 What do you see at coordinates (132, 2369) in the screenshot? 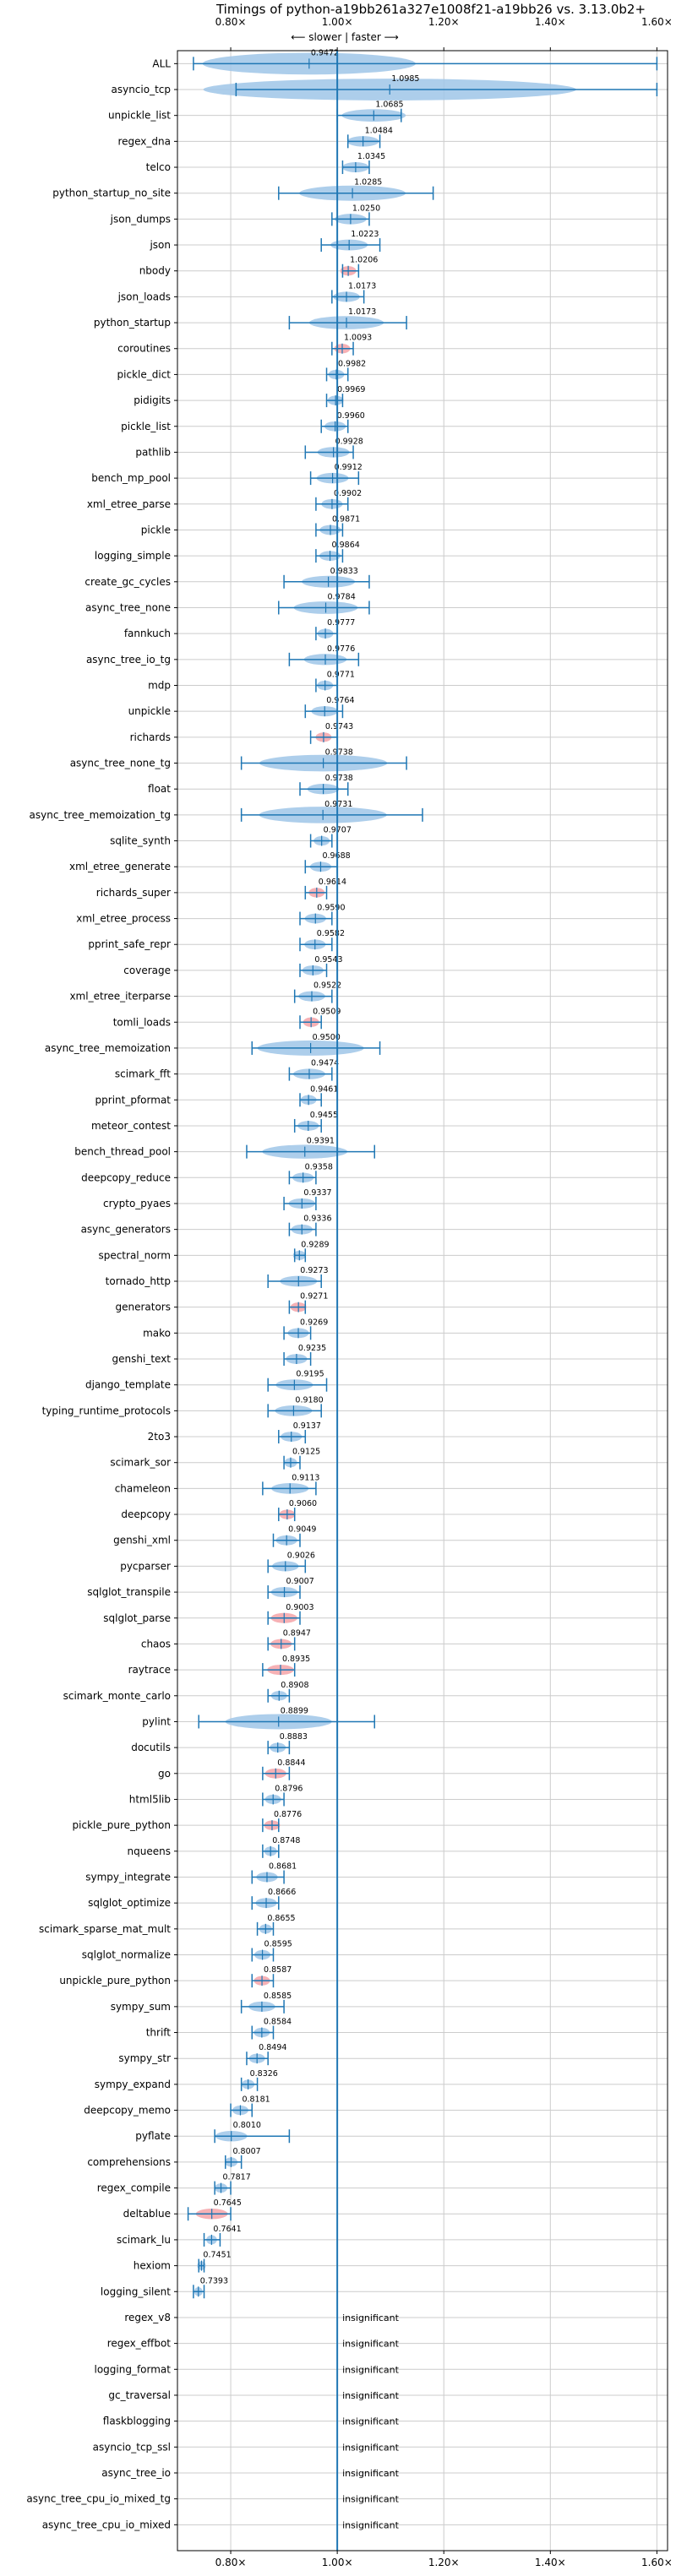
I see `y-tick-label: logging_format` at bounding box center [132, 2369].